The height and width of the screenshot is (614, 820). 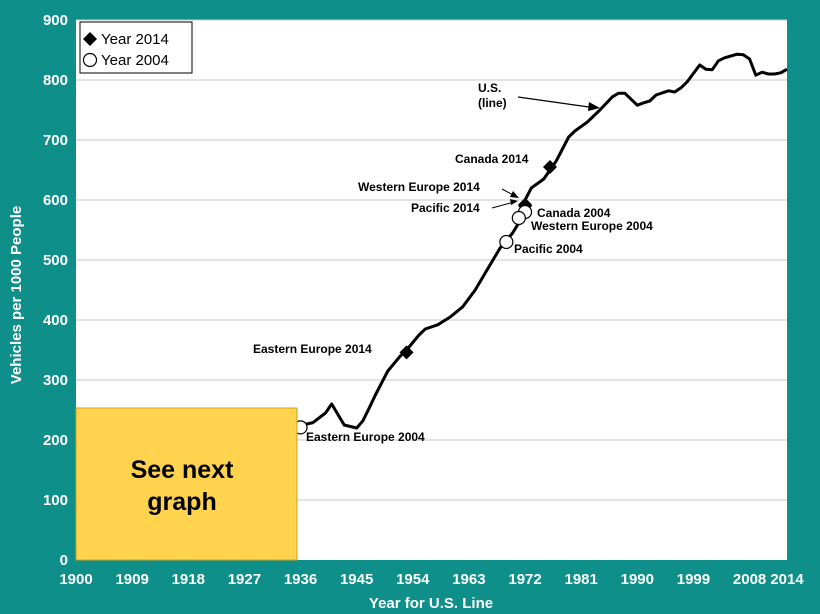 I want to click on markers-layer, so click(x=425, y=297).